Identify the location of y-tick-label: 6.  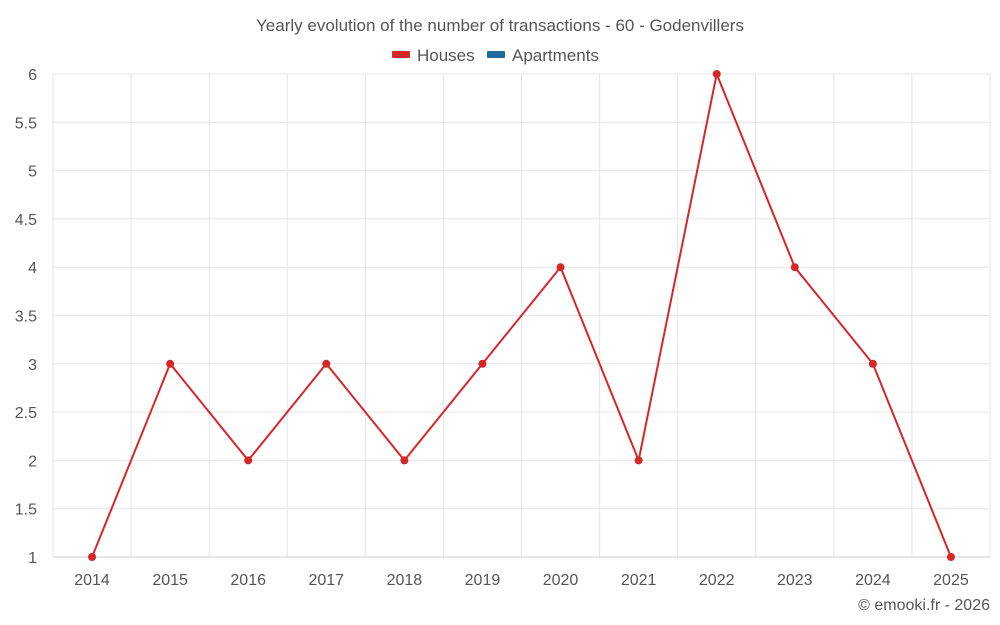
(32, 75).